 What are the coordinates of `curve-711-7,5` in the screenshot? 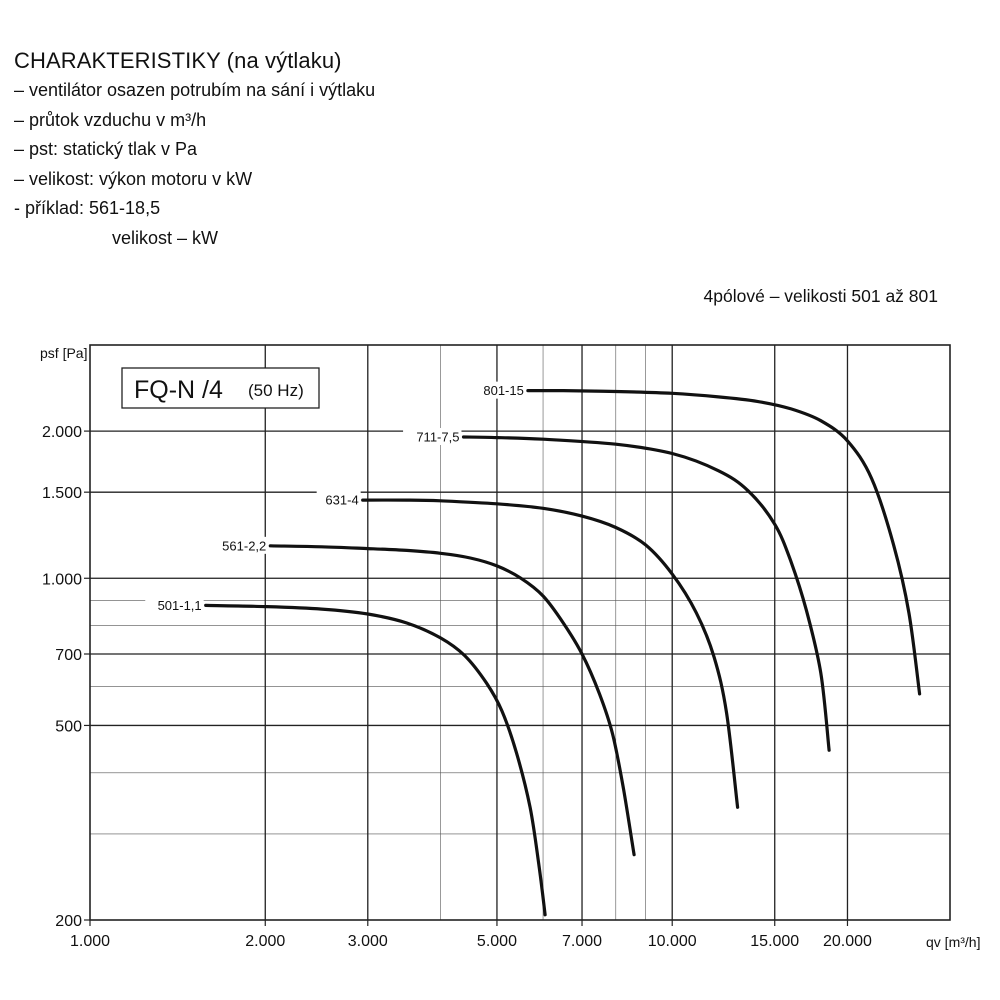 It's located at (646, 593).